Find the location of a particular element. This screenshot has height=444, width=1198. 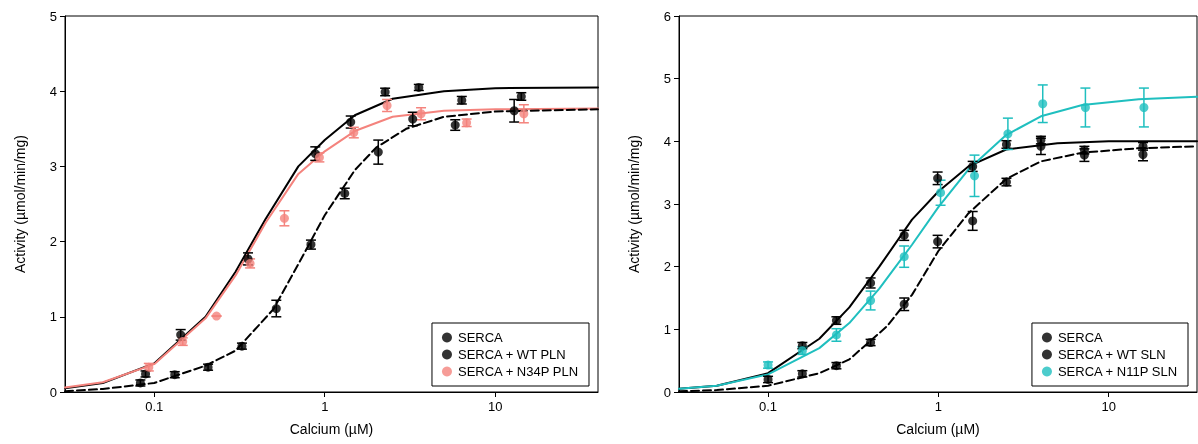

legend-label: SERCA + N34P PLN is located at coordinates (518, 371).